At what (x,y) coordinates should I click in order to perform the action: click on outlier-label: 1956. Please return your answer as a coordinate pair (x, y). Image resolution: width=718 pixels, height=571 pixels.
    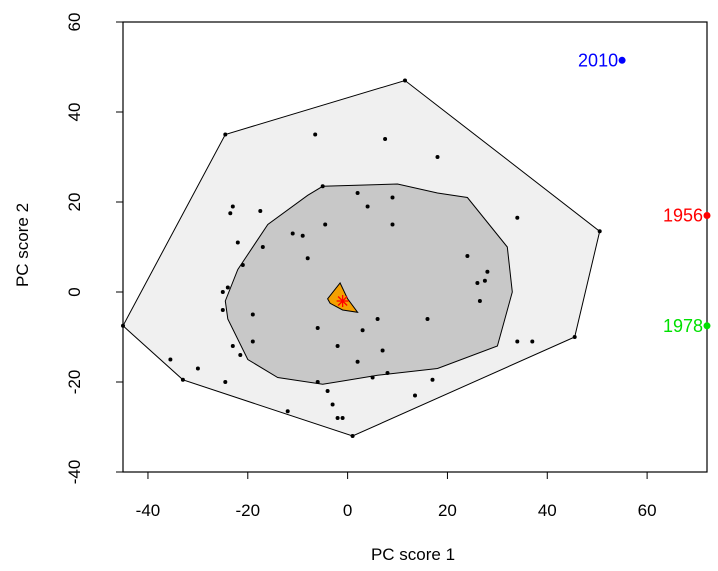
    Looking at the image, I should click on (683, 216).